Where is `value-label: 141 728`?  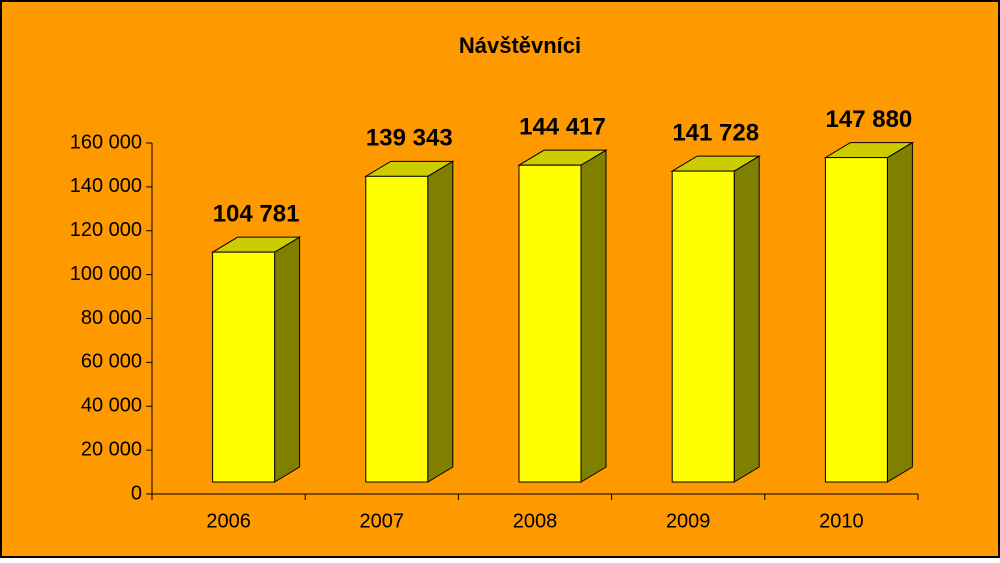 value-label: 141 728 is located at coordinates (715, 132).